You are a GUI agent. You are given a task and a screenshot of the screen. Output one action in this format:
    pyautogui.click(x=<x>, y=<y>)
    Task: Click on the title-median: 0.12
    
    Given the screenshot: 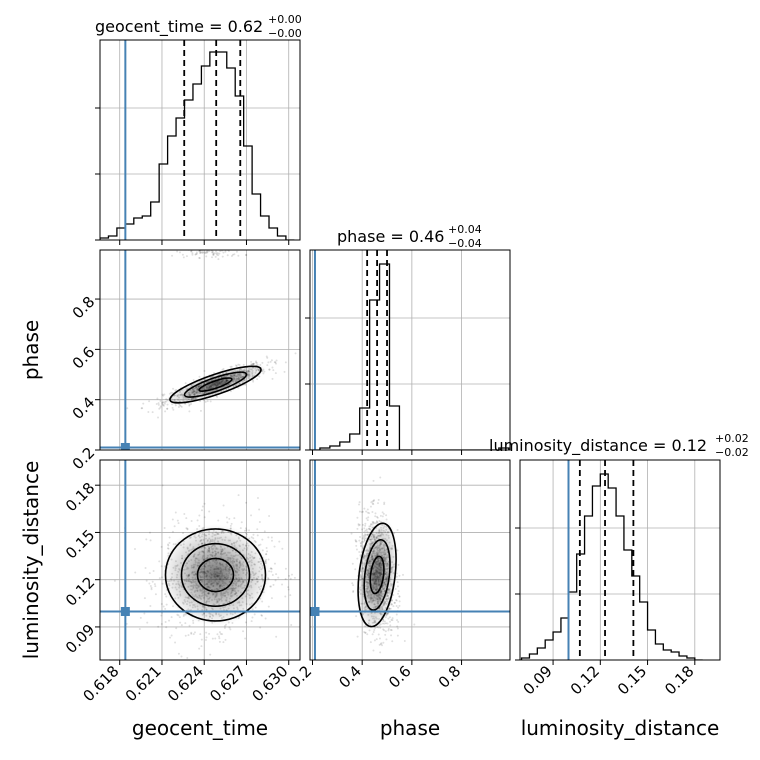 What is the action you would take?
    pyautogui.click(x=689, y=445)
    